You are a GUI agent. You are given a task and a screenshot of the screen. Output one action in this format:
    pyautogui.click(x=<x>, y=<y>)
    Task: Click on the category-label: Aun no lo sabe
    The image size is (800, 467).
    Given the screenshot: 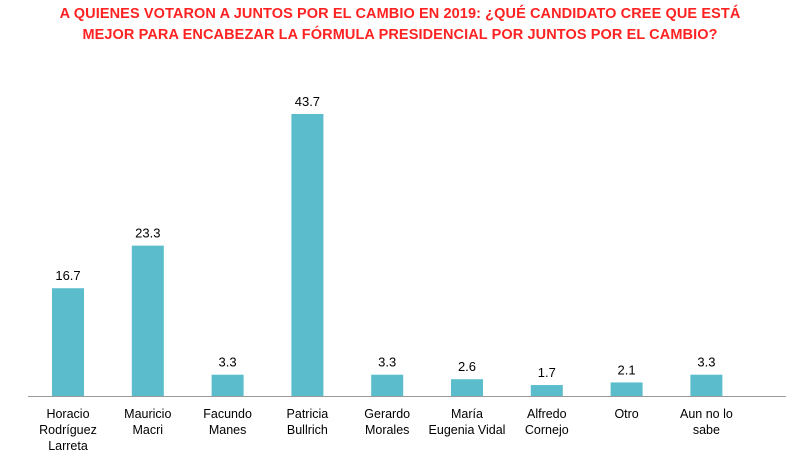 What is the action you would take?
    pyautogui.click(x=706, y=422)
    